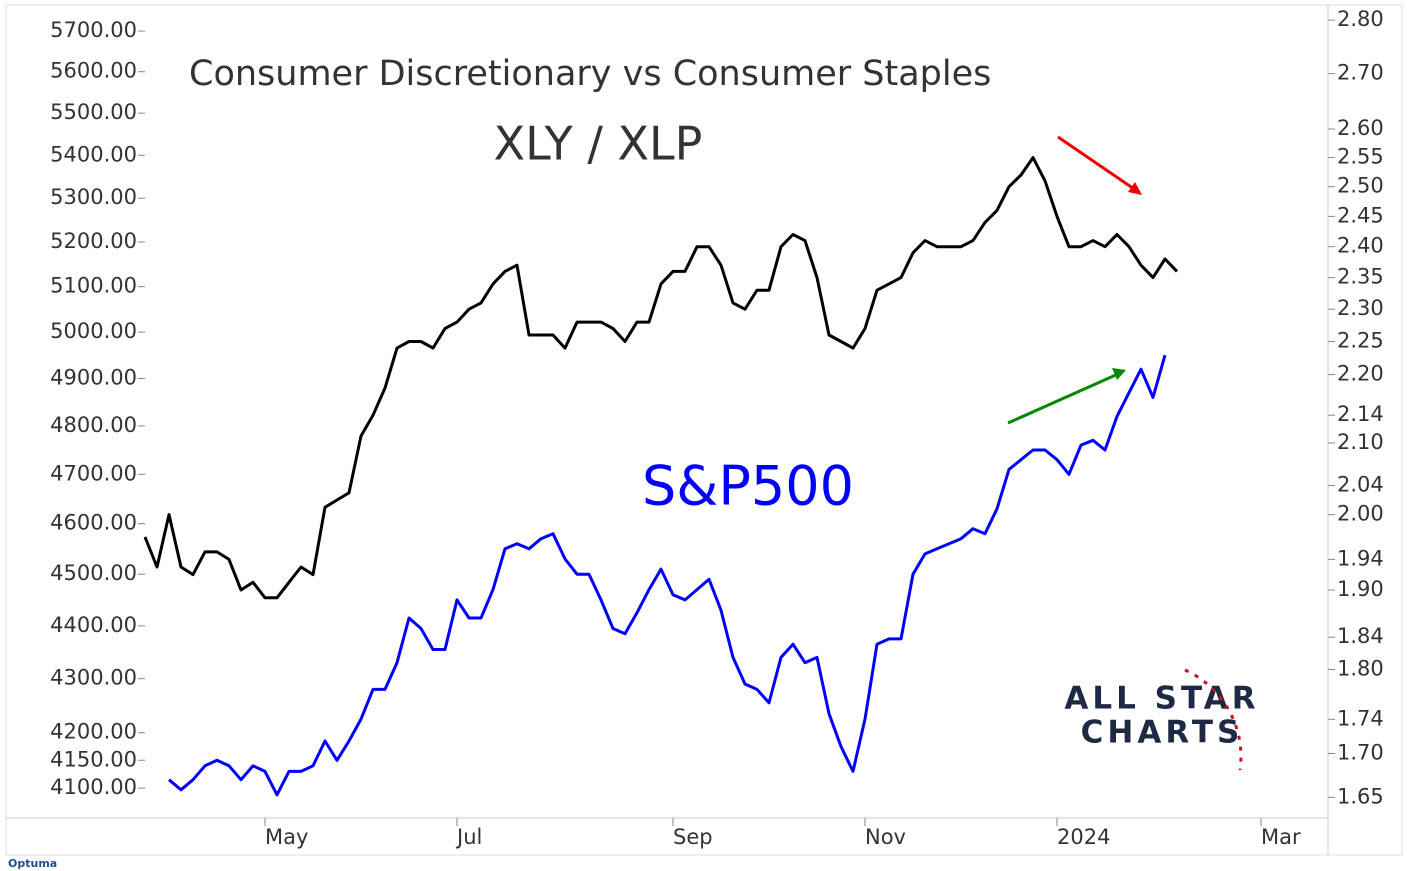 The width and height of the screenshot is (1408, 871). Describe the element at coordinates (1360, 414) in the screenshot. I see `y2-tick-label: 2.14` at that location.